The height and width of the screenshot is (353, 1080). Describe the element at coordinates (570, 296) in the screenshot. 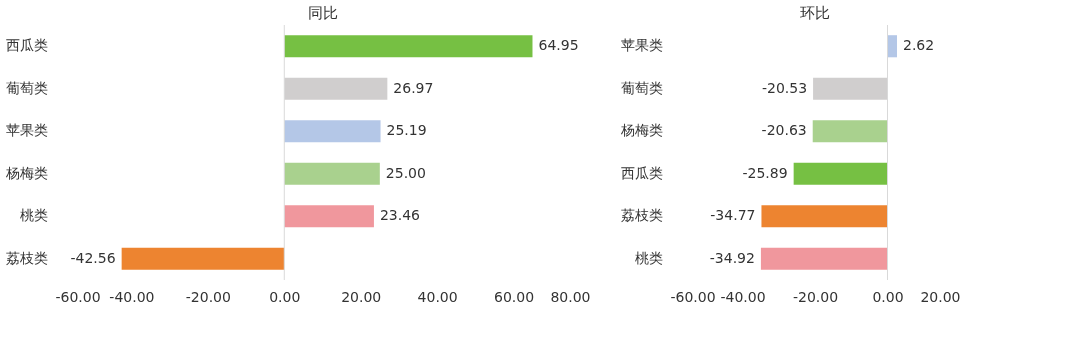

I see `x-tick-label: 80.00` at that location.